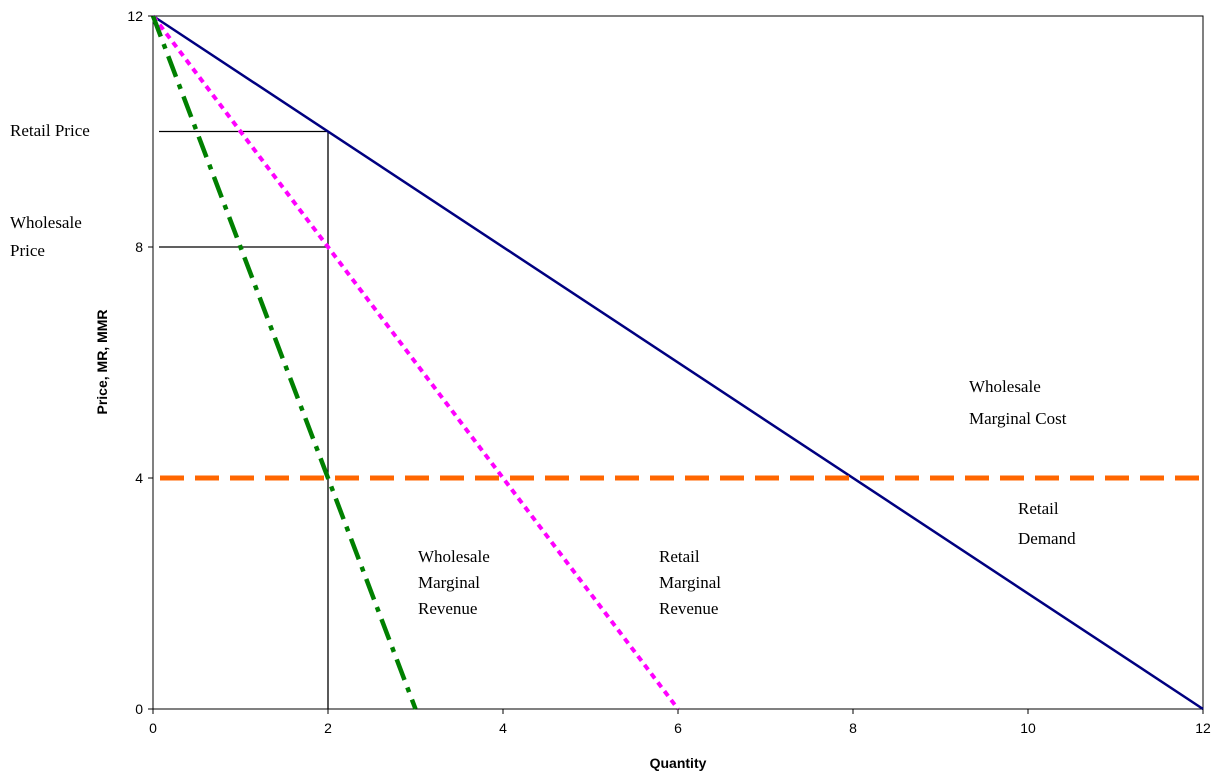  I want to click on x-axis-title: Quantity, so click(678, 763).